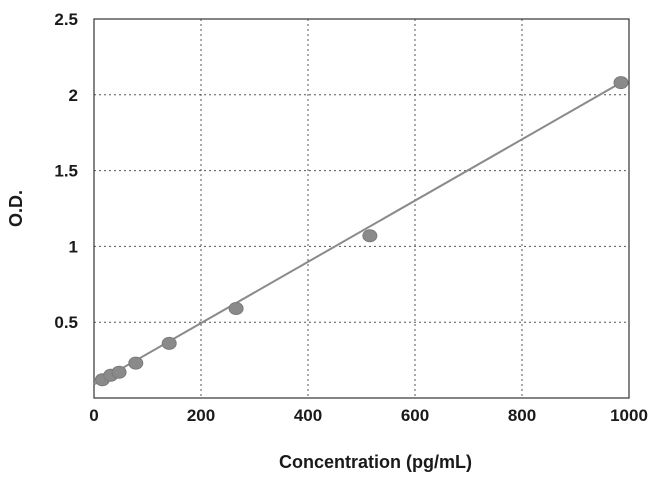  Describe the element at coordinates (375, 462) in the screenshot. I see `x-axis-label: Concentration (pg/mL)` at that location.